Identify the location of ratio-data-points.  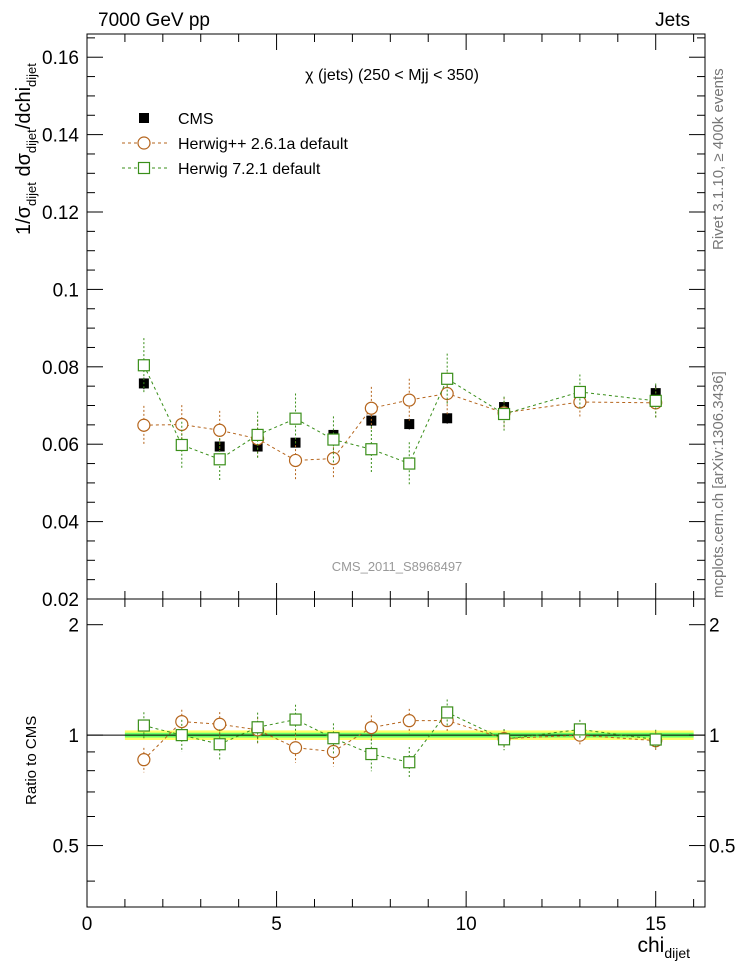
(400, 739).